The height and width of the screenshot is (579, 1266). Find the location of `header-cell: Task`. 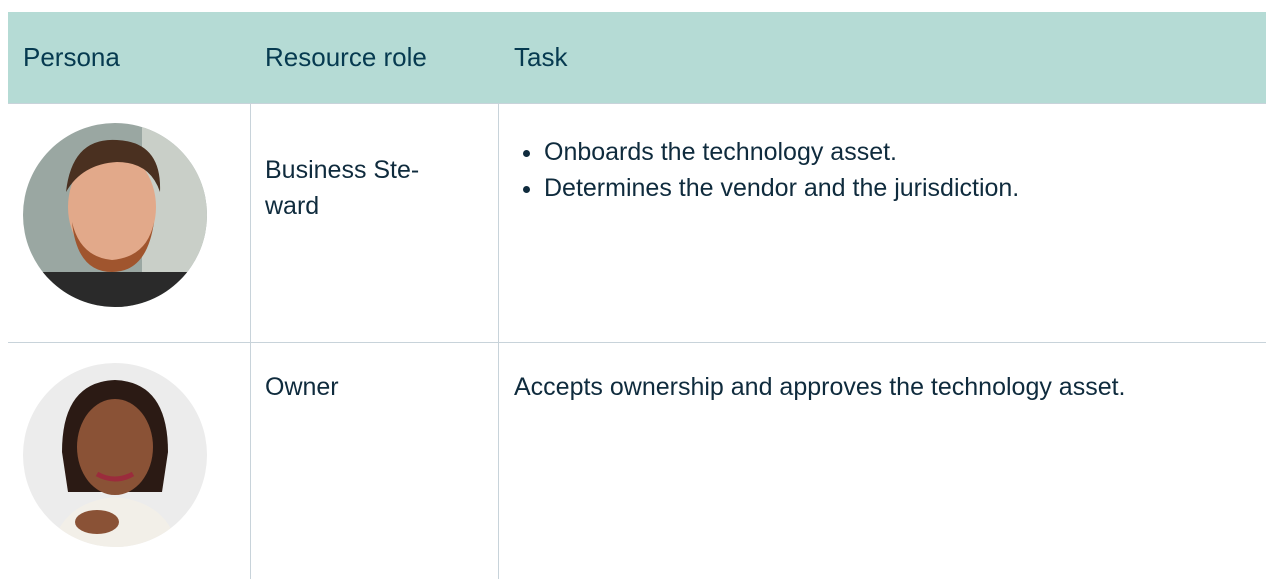

header-cell: Task is located at coordinates (541, 57).